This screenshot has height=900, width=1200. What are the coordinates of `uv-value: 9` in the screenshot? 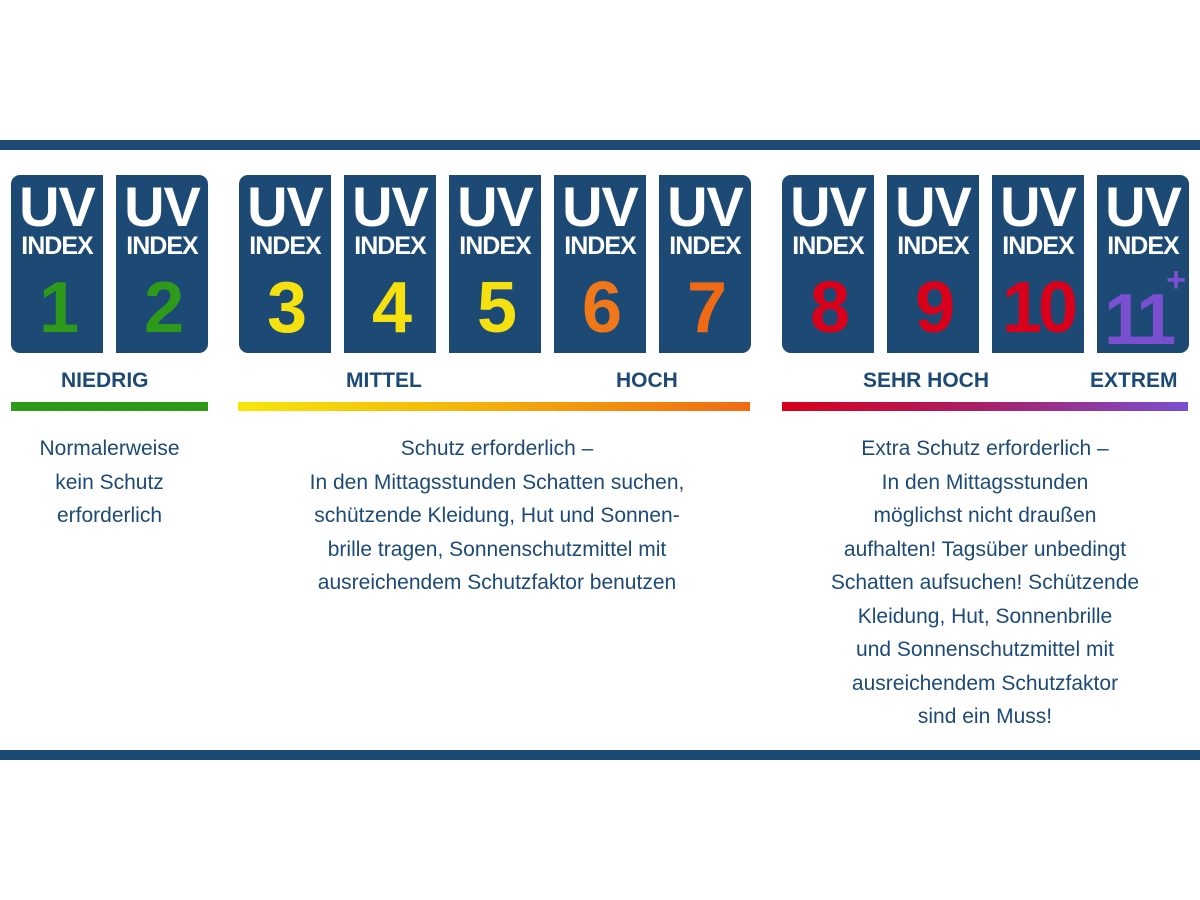 It's located at (933, 308).